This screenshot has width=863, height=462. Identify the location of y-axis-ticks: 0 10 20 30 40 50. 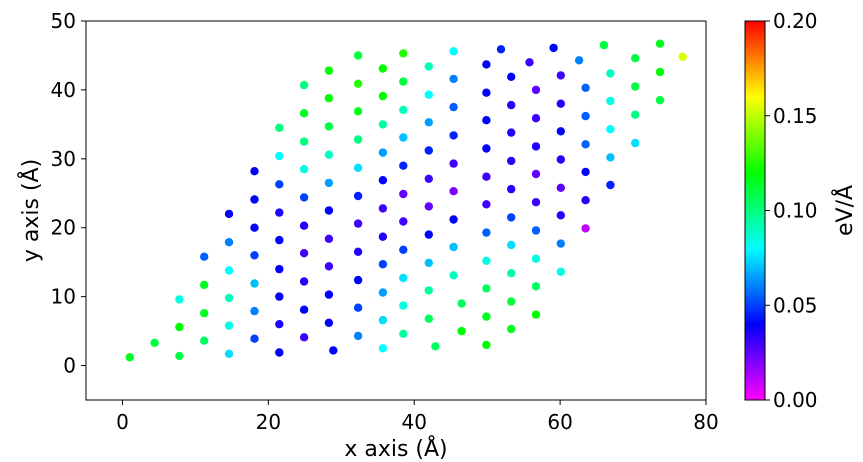
(68, 193).